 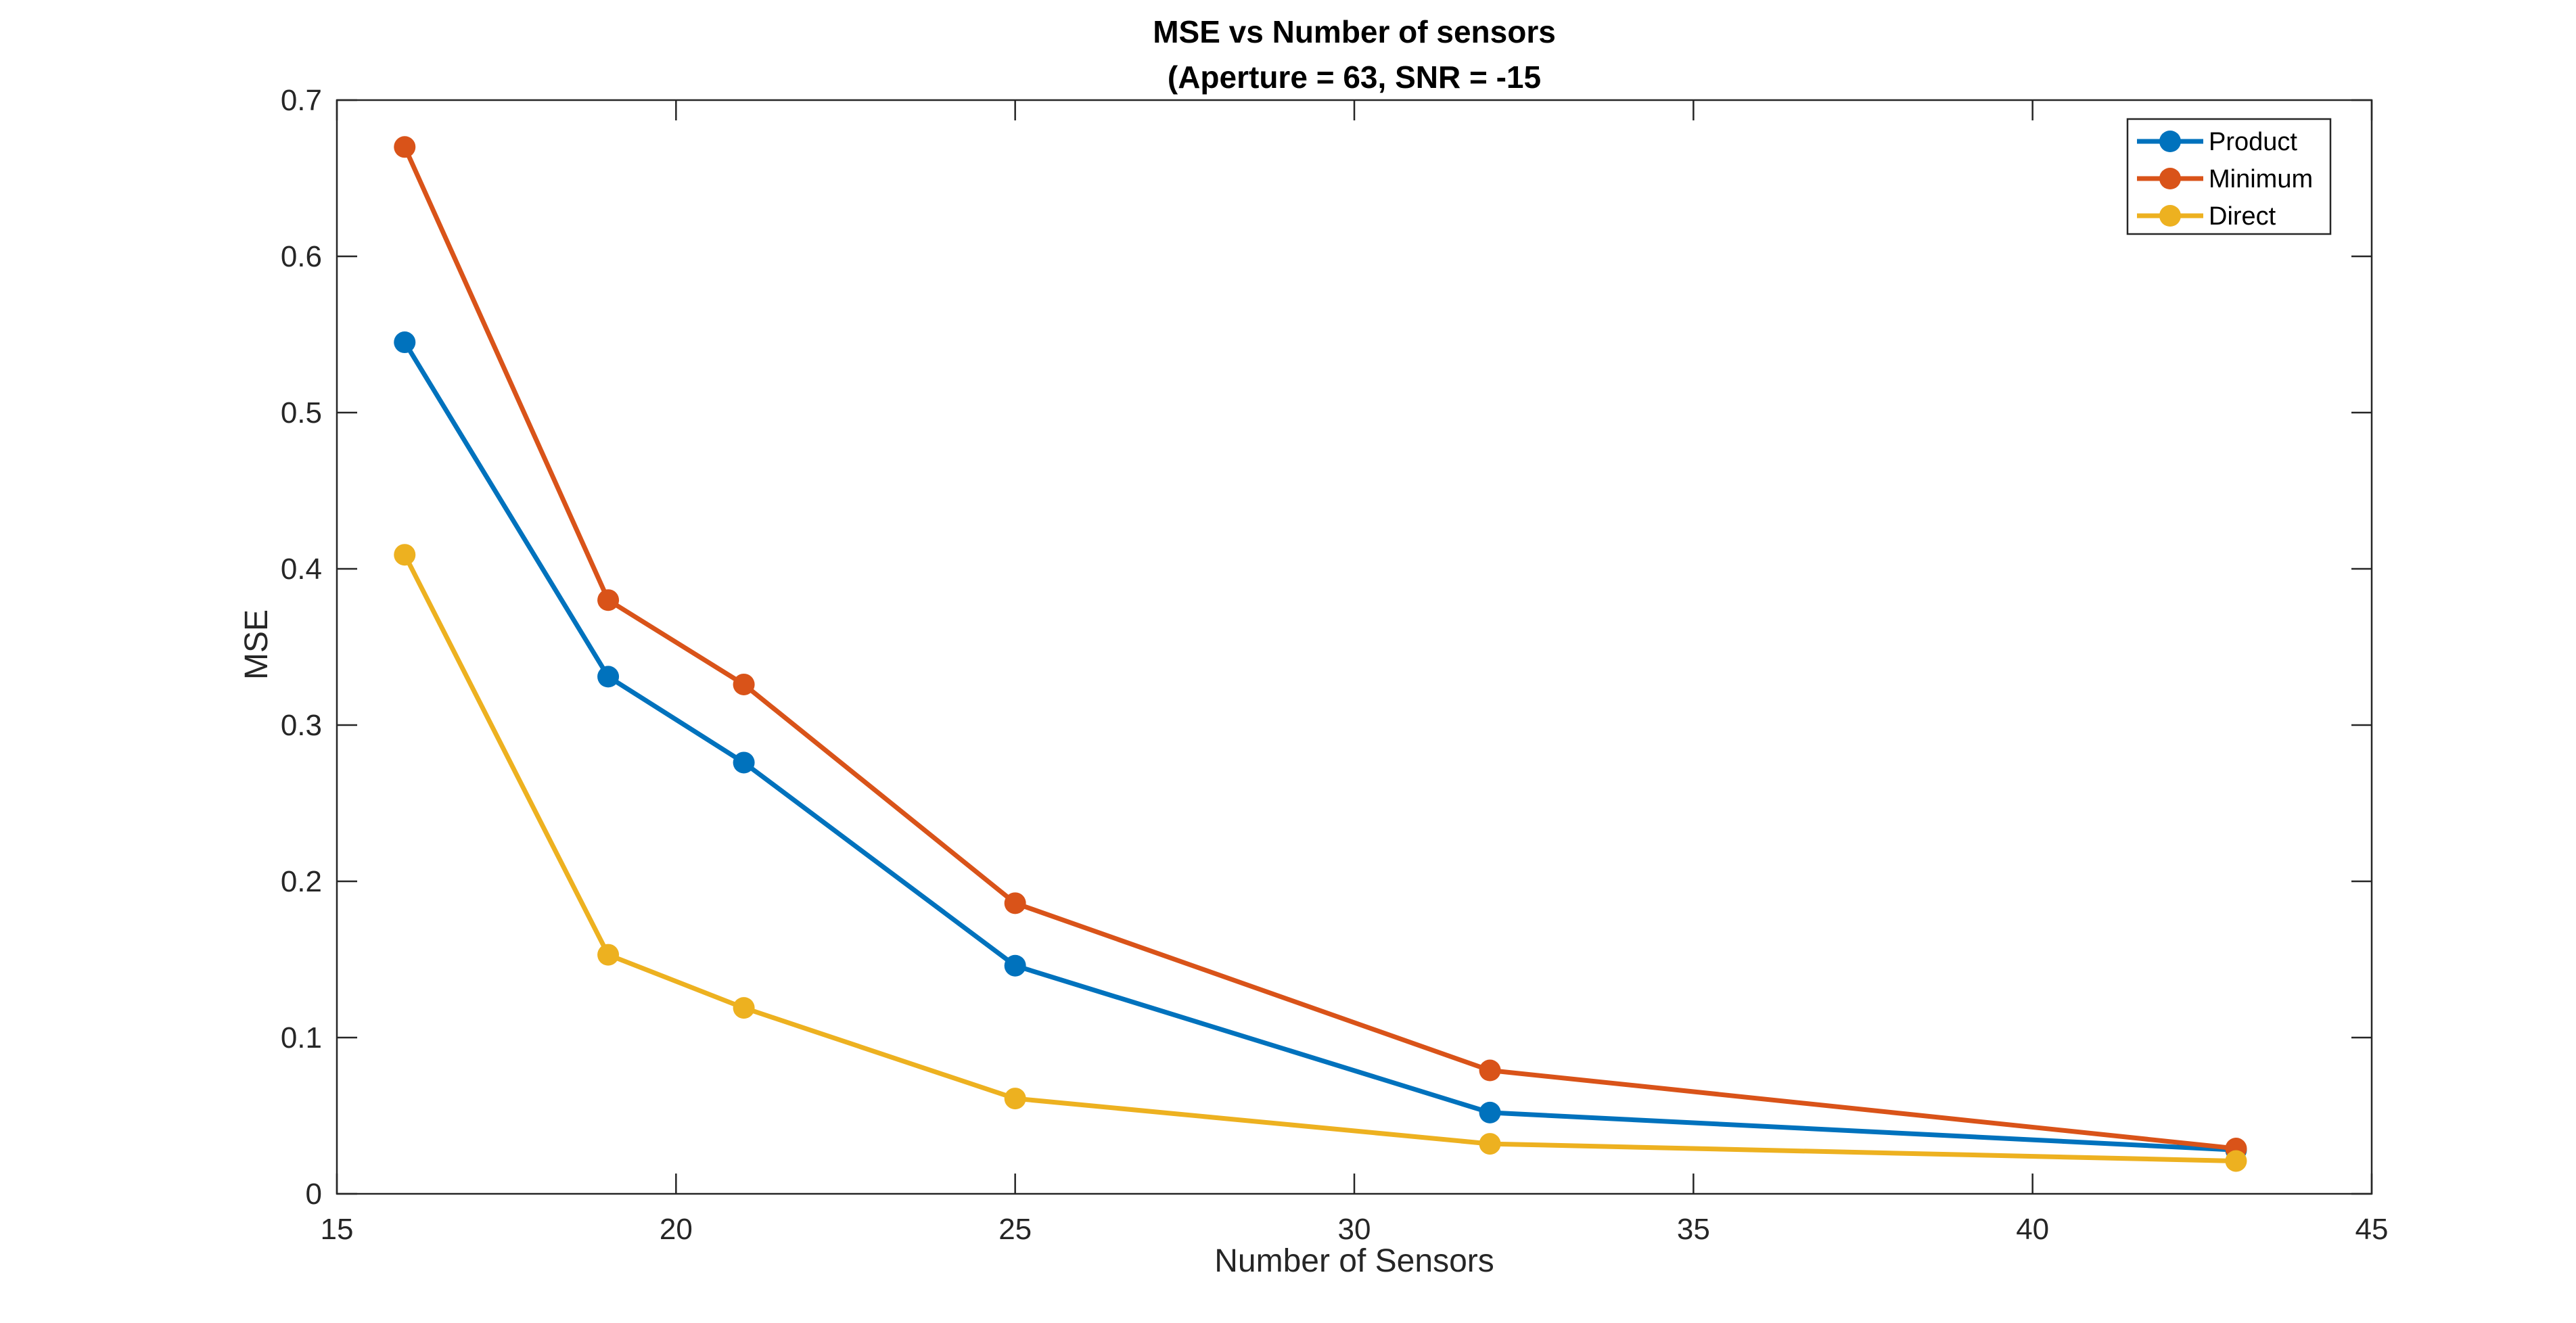 I want to click on x-tick-label: 25, so click(x=1015, y=1229).